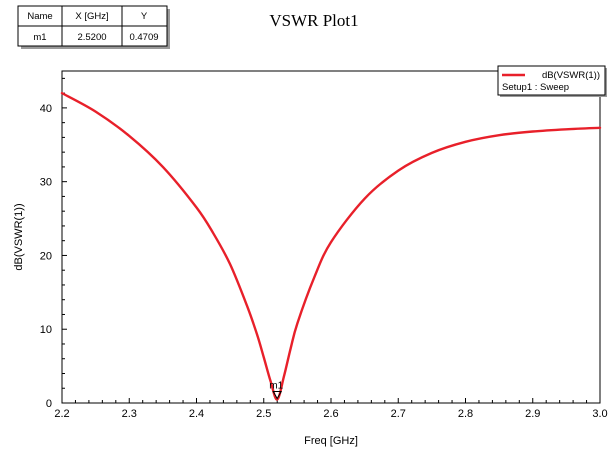 The image size is (615, 455). What do you see at coordinates (53, 243) in the screenshot?
I see `y-axis: 0 10 20 30 40` at bounding box center [53, 243].